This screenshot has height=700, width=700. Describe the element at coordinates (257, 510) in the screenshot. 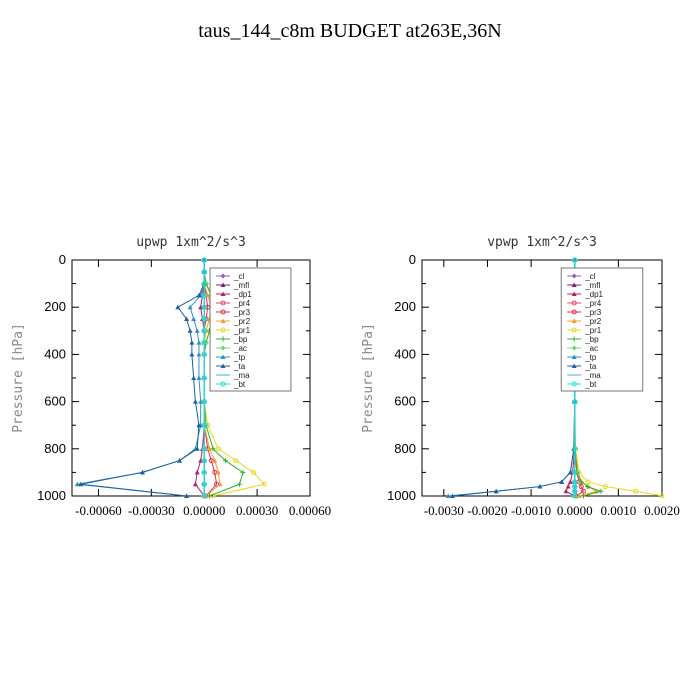

I see `x-tick-label: 0.00030` at that location.